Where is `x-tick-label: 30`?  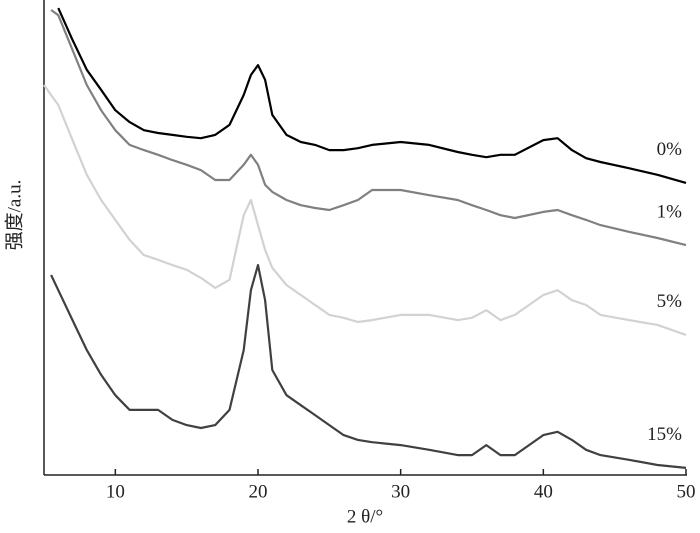 x-tick-label: 30 is located at coordinates (400, 491).